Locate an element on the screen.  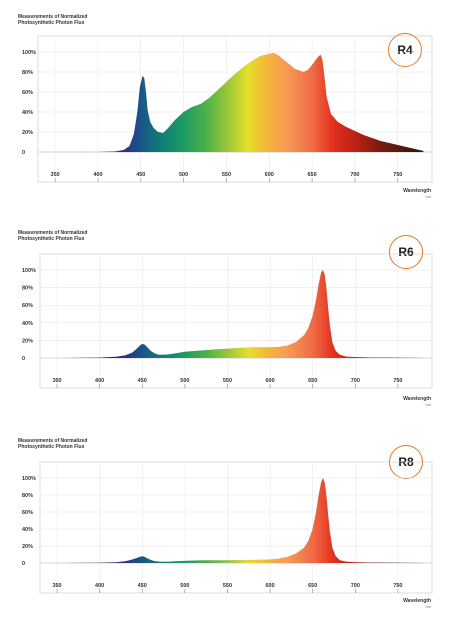
profile-badge: R4 is located at coordinates (405, 50).